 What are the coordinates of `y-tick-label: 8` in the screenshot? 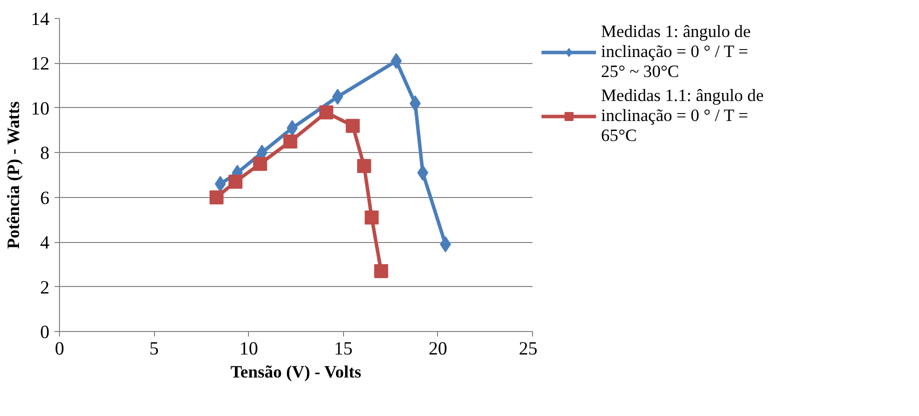 It's located at (45, 153).